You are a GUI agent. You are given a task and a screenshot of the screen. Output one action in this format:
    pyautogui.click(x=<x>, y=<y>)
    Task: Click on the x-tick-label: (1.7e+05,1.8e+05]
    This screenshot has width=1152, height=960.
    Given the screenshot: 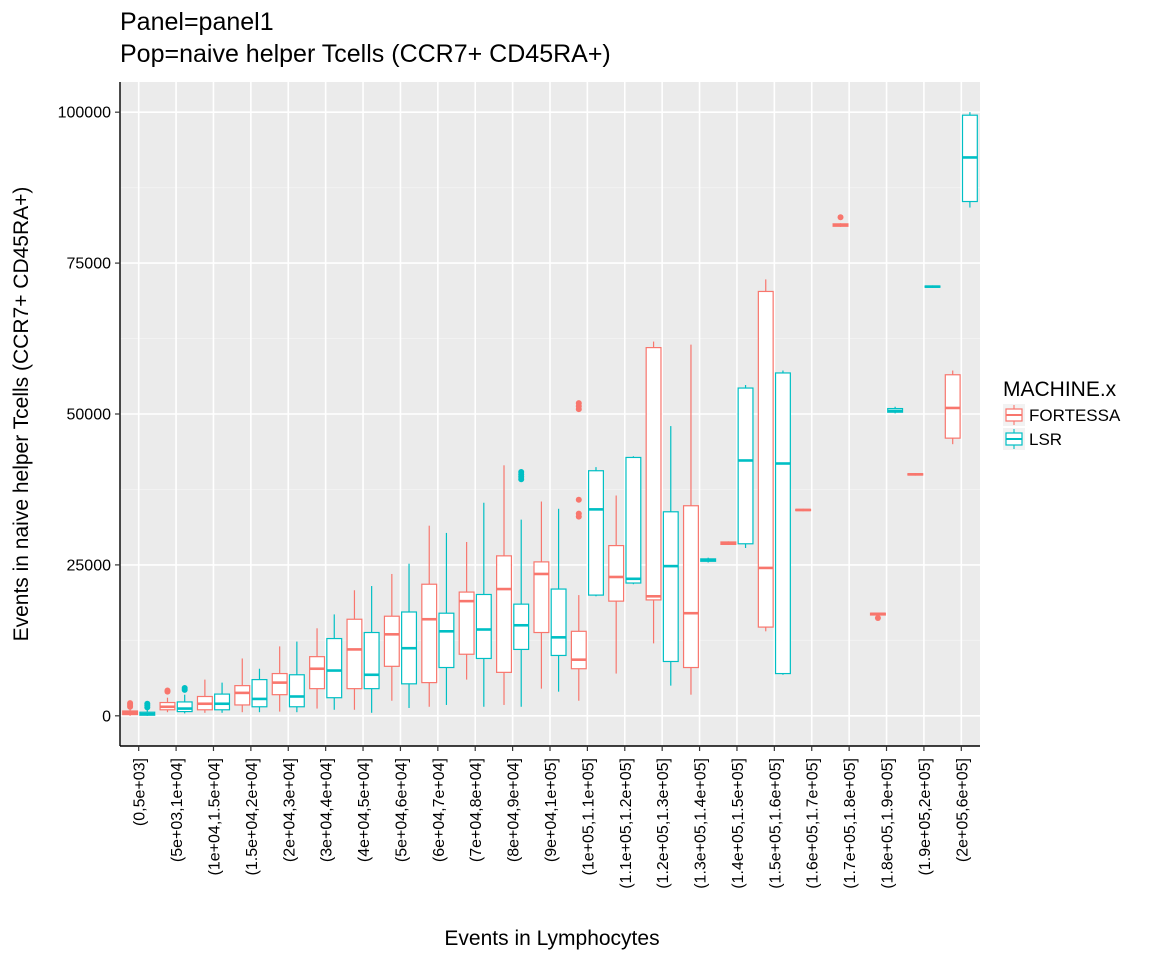 What is the action you would take?
    pyautogui.click(x=850, y=823)
    